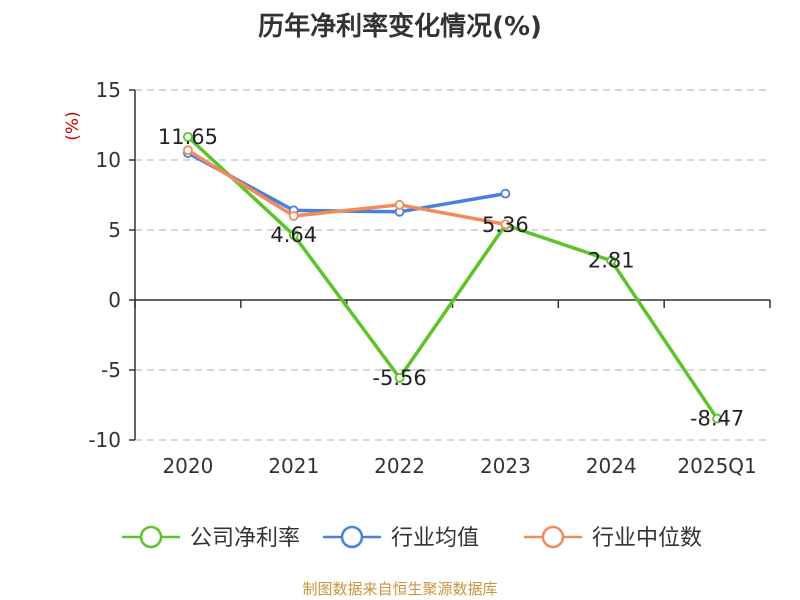 This screenshot has width=800, height=600. I want to click on x-tick-label: 2024, so click(611, 466).